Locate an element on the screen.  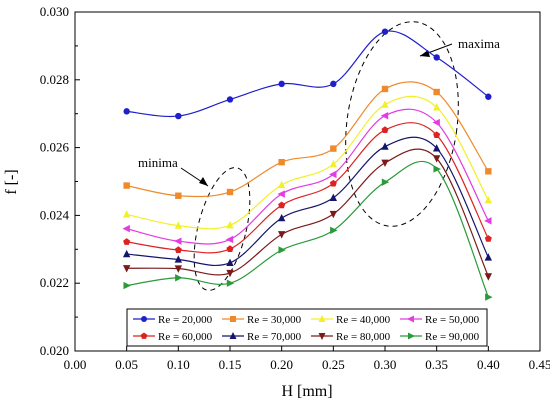
minima-ellipse is located at coordinates (222, 229).